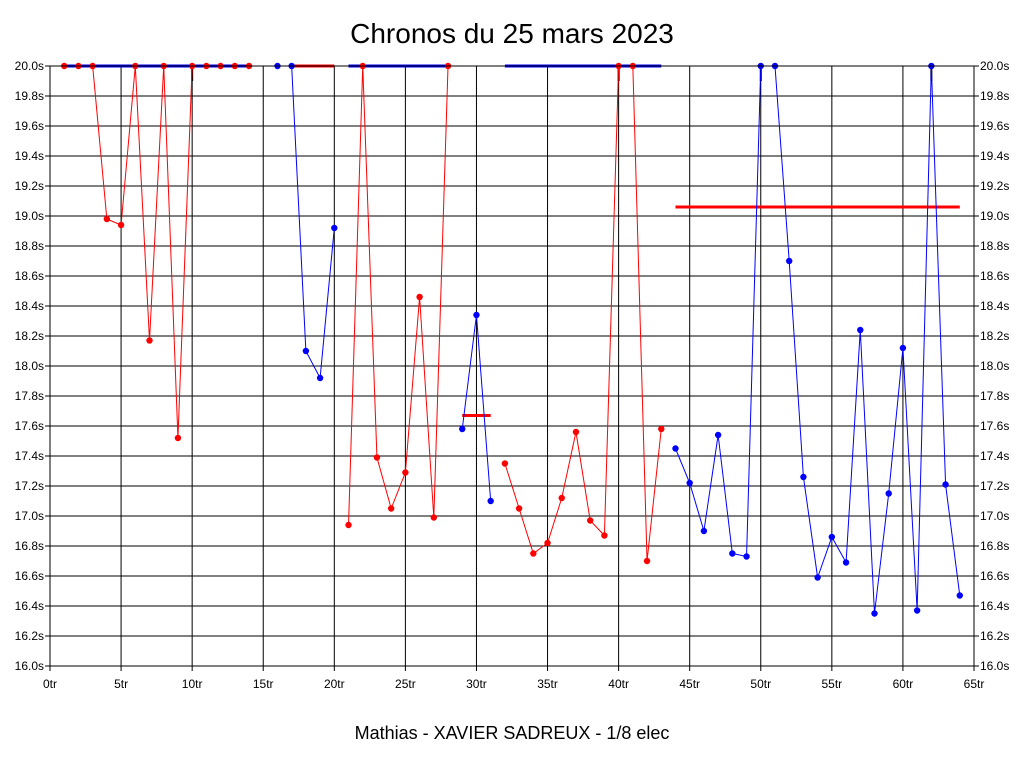 Image resolution: width=1024 pixels, height=768 pixels. What do you see at coordinates (994, 126) in the screenshot?
I see `y-tick-label-right: 19.6s` at bounding box center [994, 126].